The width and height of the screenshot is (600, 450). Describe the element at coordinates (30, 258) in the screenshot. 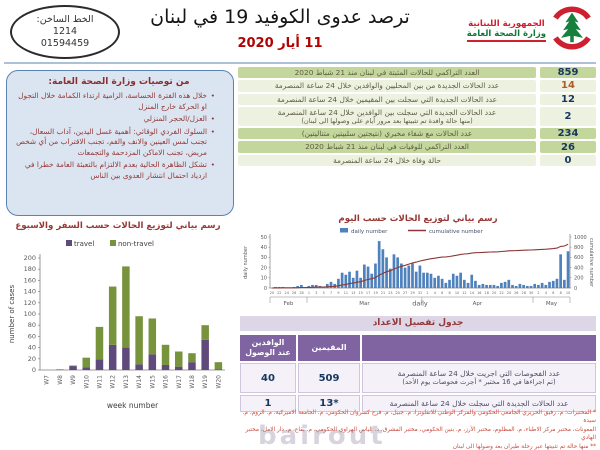

I see `svg-text: 200` at that location.